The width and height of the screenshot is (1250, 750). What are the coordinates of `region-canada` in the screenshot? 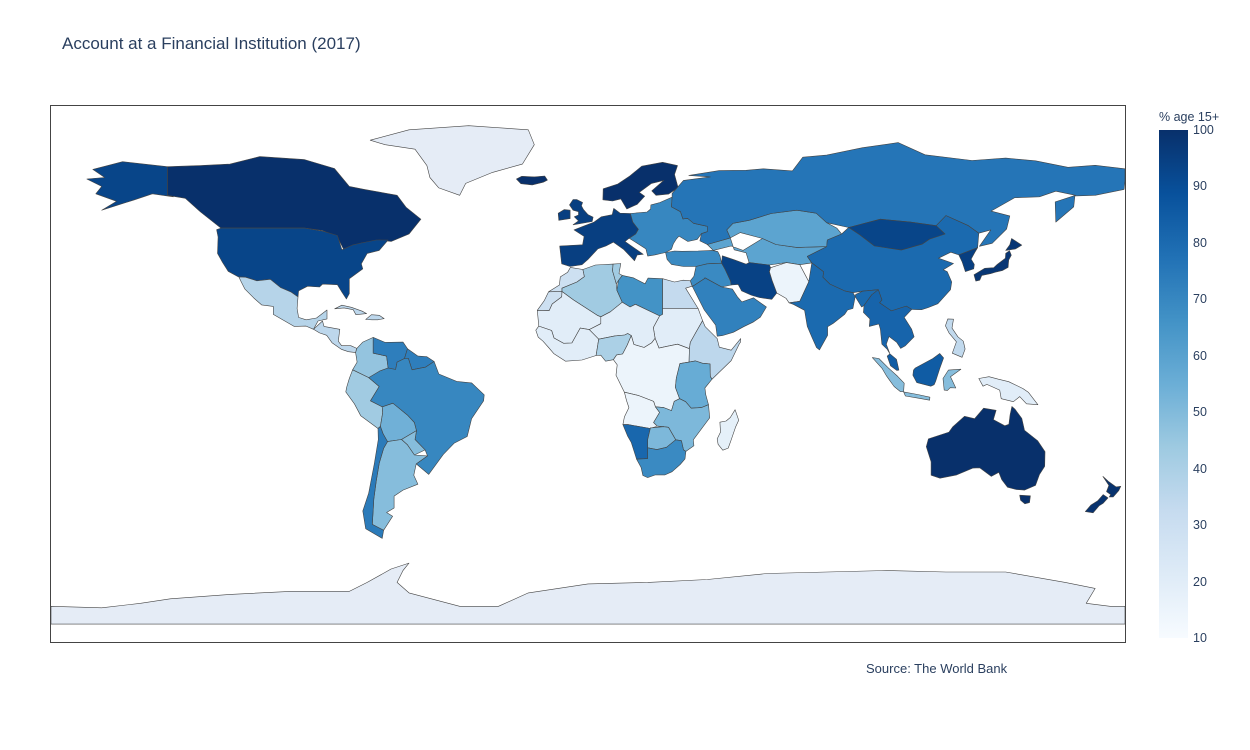 It's located at (294, 203).